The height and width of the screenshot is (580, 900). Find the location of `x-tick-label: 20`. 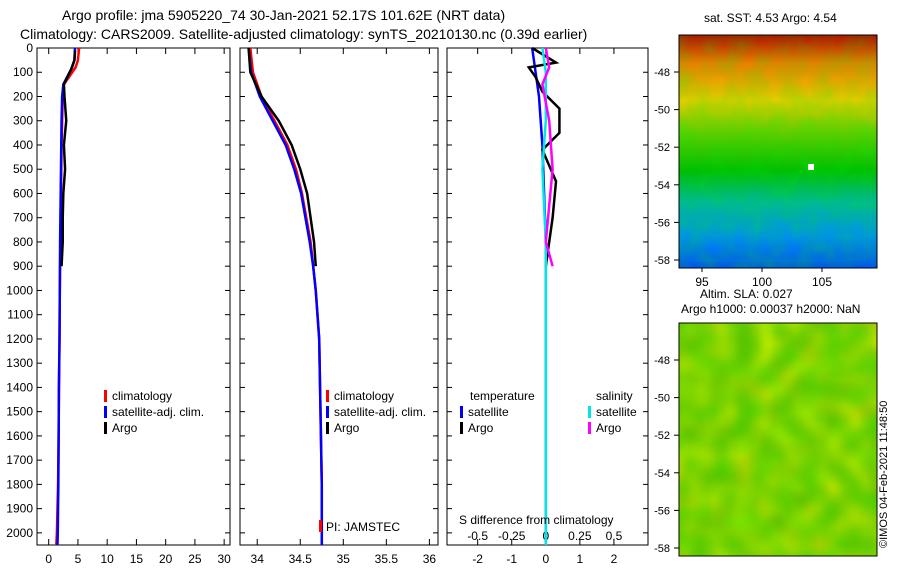

x-tick-label: 20 is located at coordinates (166, 559).